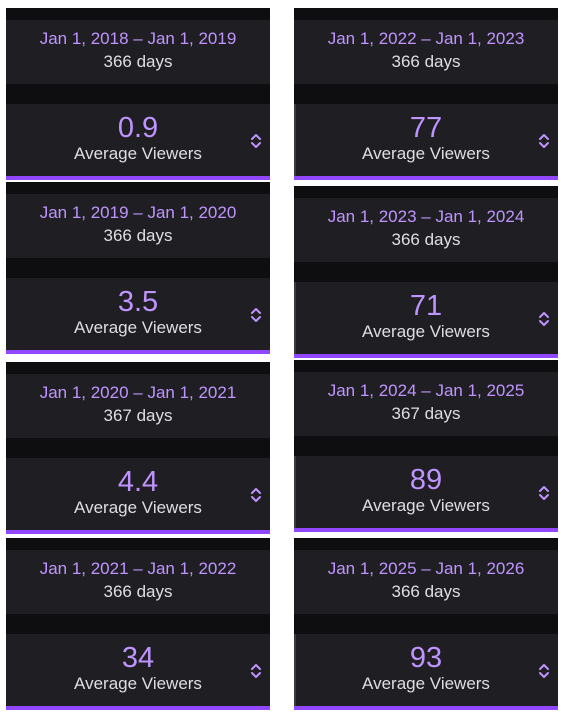 This screenshot has height=722, width=567. Describe the element at coordinates (138, 302) in the screenshot. I see `average-viewers-value: 3.5` at that location.